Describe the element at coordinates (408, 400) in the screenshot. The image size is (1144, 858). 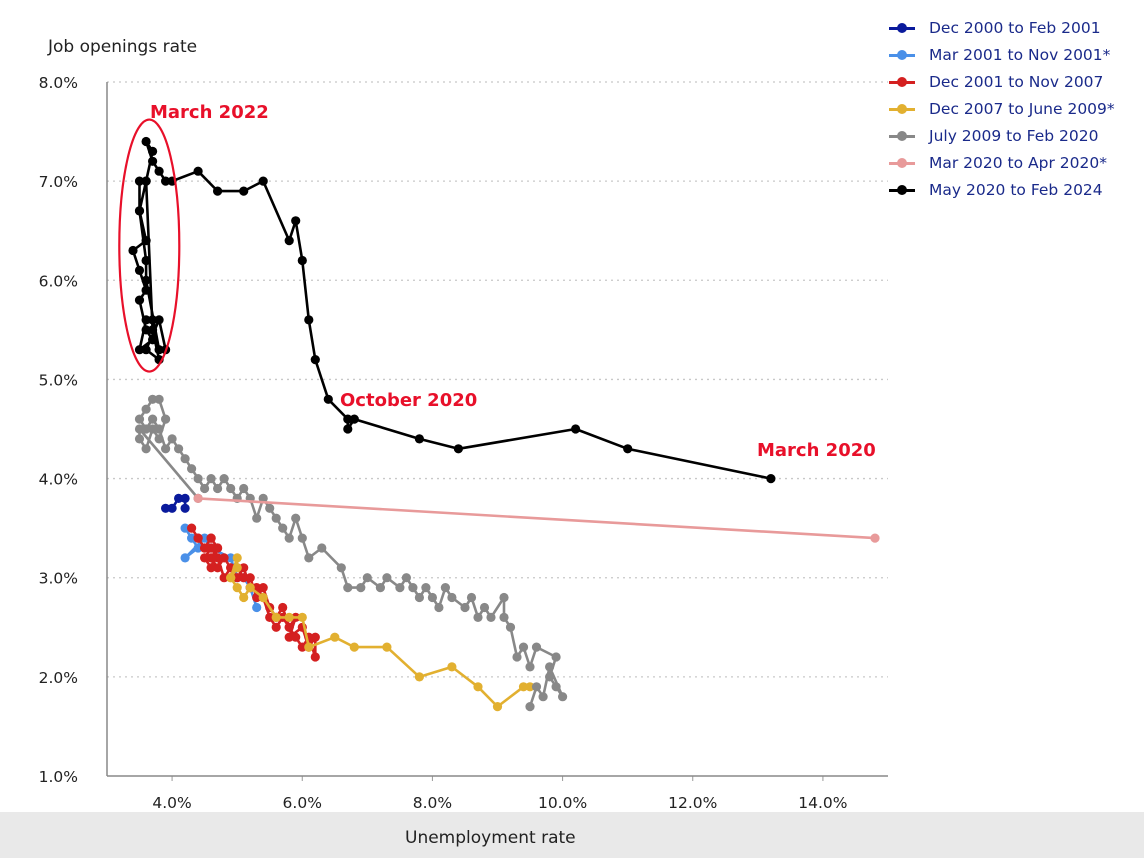
I see `annotation-label: October 2020` at that location.